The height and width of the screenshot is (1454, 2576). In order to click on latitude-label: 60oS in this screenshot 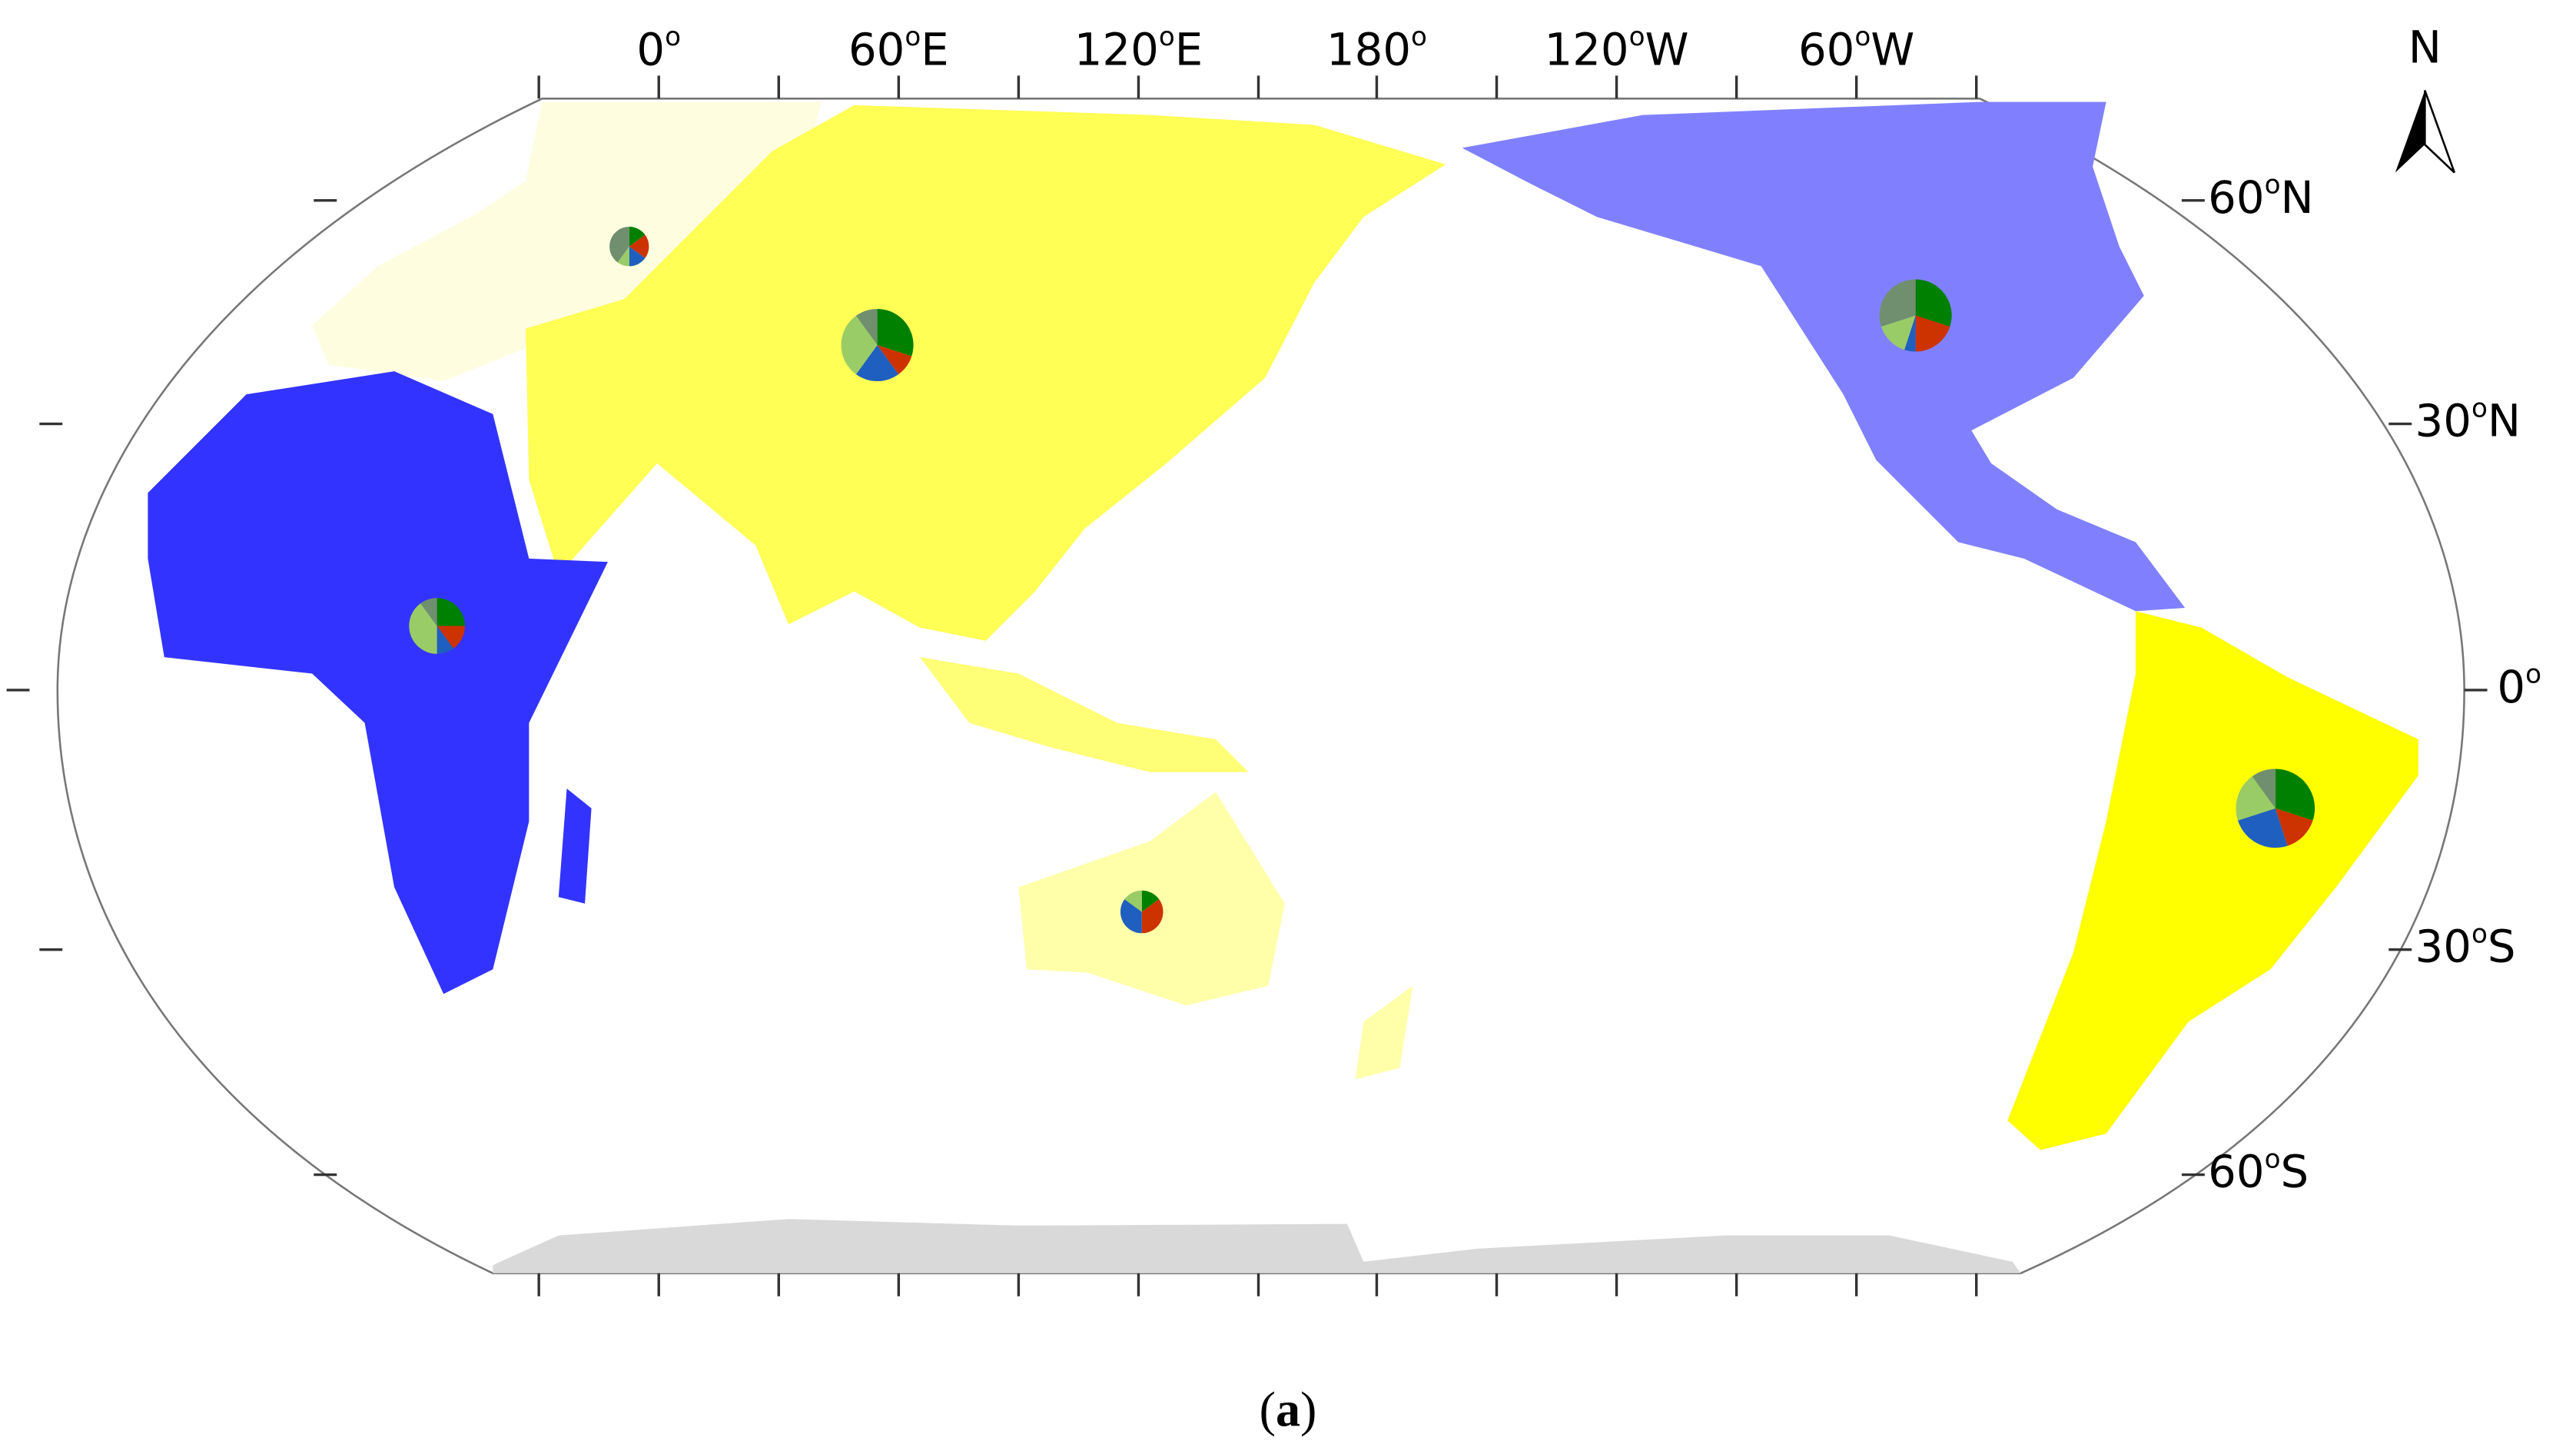, I will do `click(2258, 1170)`.